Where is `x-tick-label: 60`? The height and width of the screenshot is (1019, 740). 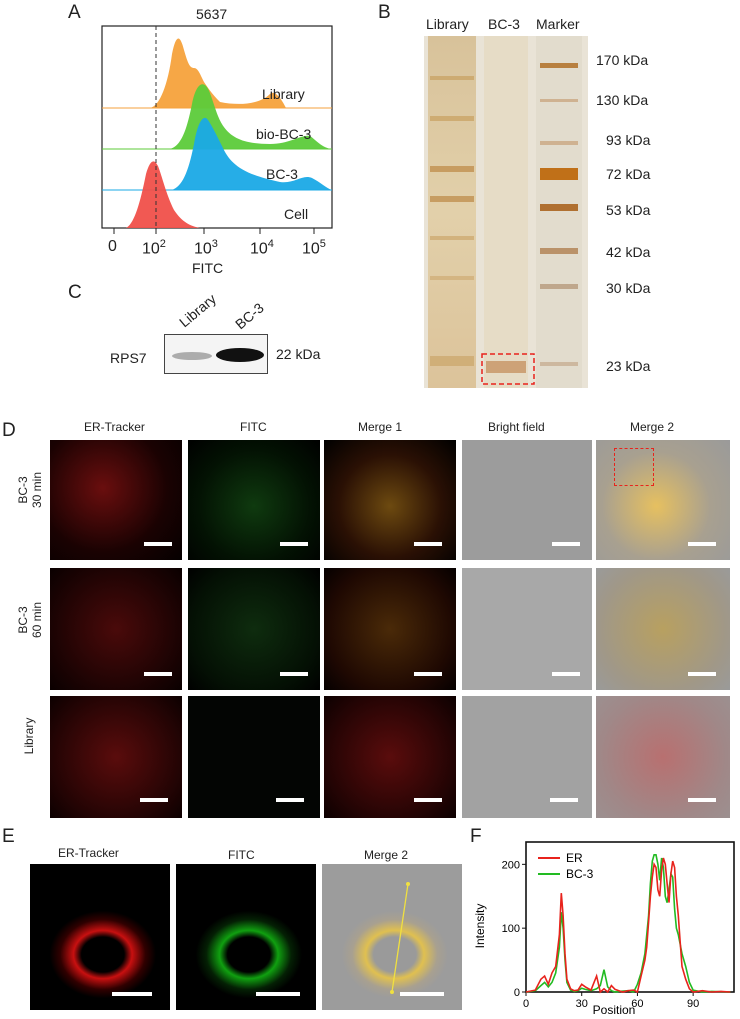 x-tick-label: 60 is located at coordinates (637, 1004).